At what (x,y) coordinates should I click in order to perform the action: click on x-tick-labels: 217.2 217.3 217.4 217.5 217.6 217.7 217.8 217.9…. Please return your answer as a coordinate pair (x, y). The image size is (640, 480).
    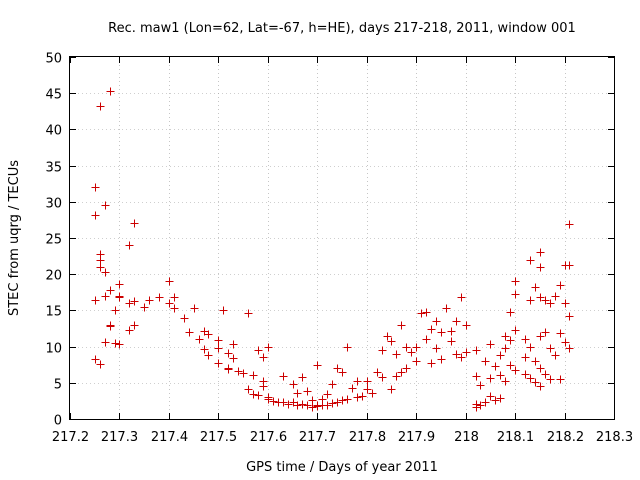
    Looking at the image, I should click on (342, 437).